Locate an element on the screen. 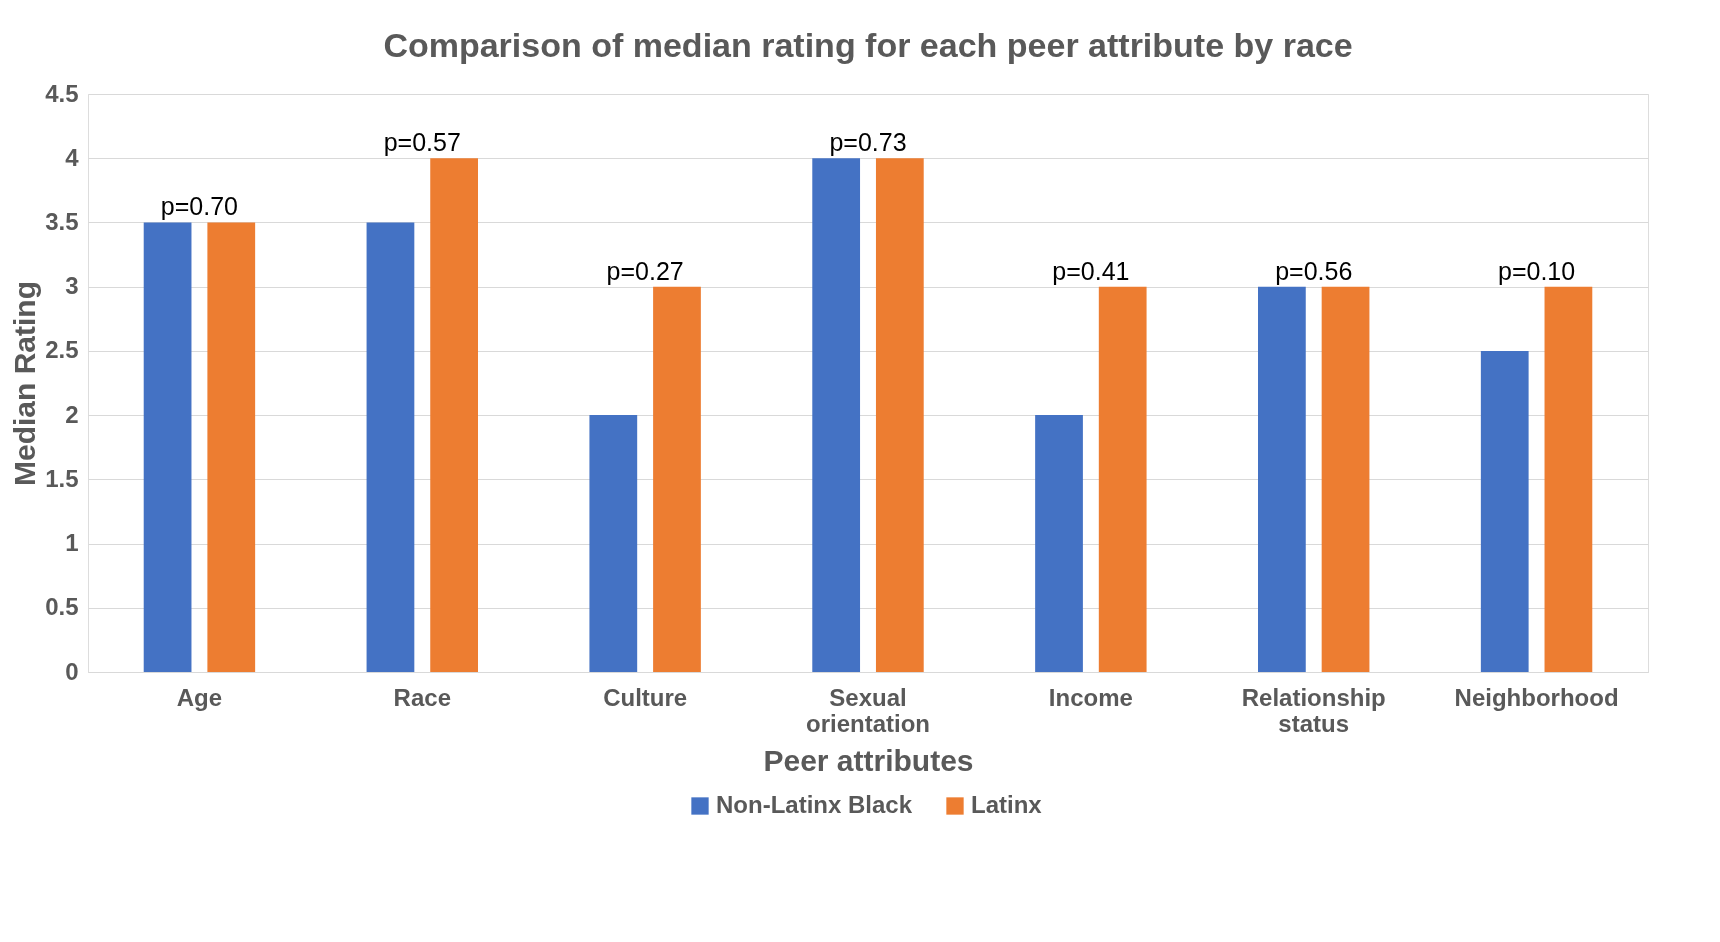 The width and height of the screenshot is (1720, 942). annotation: p=0.56 is located at coordinates (1314, 270).